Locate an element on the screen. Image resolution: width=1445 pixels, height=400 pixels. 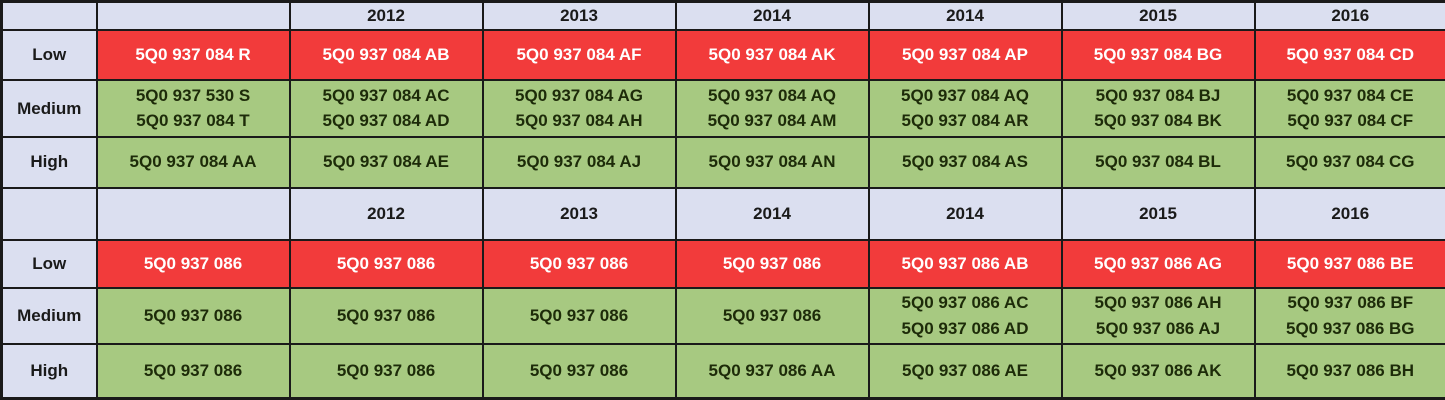
part-number: 5Q0 937 084 AA is located at coordinates (193, 162).